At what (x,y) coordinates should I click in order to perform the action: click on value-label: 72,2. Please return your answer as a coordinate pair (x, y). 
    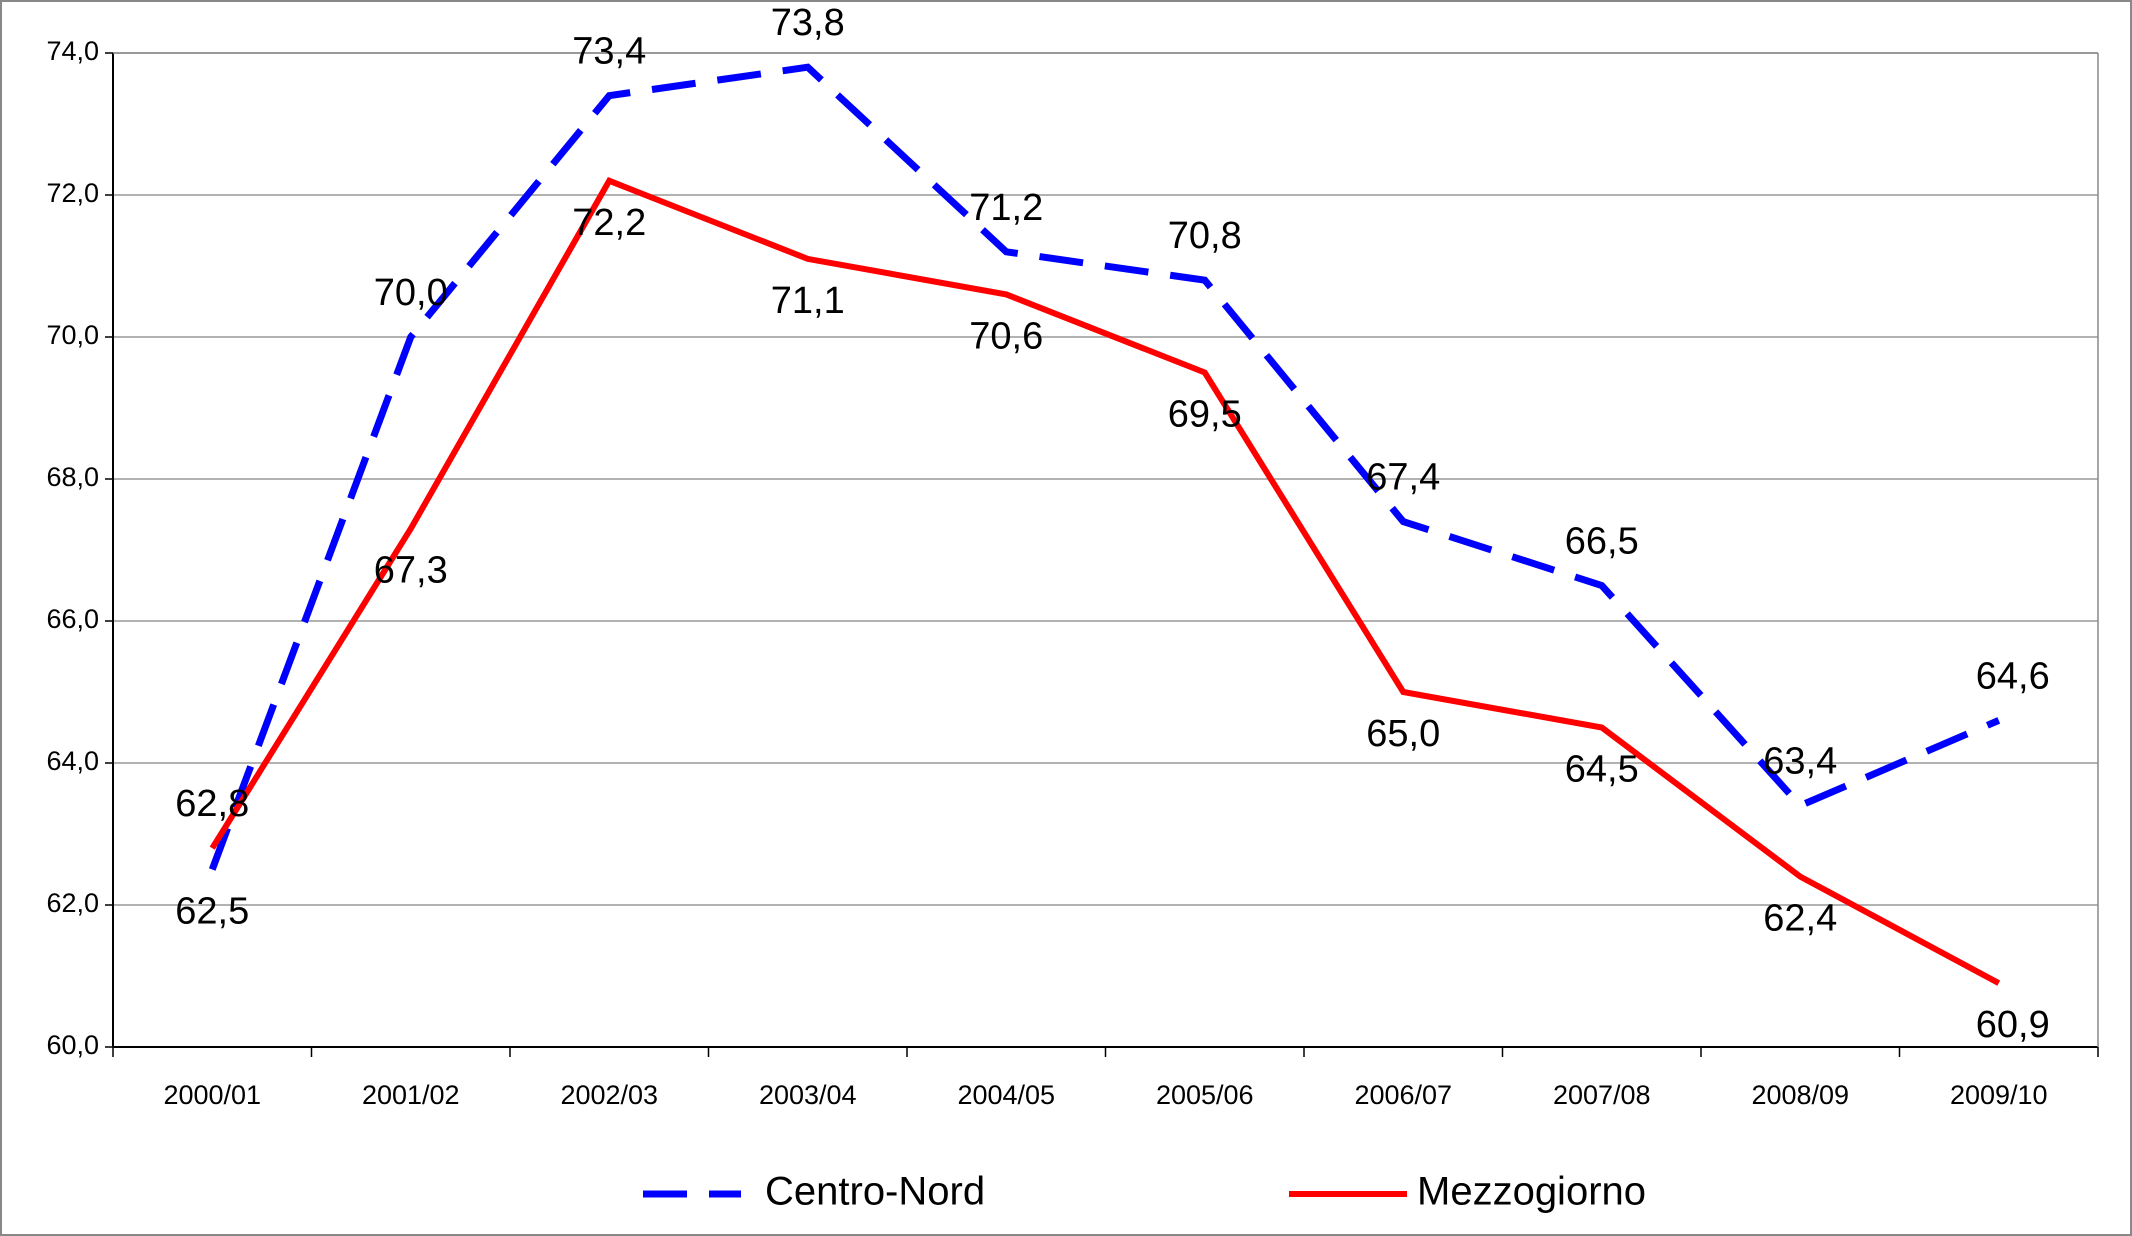
    Looking at the image, I should click on (609, 223).